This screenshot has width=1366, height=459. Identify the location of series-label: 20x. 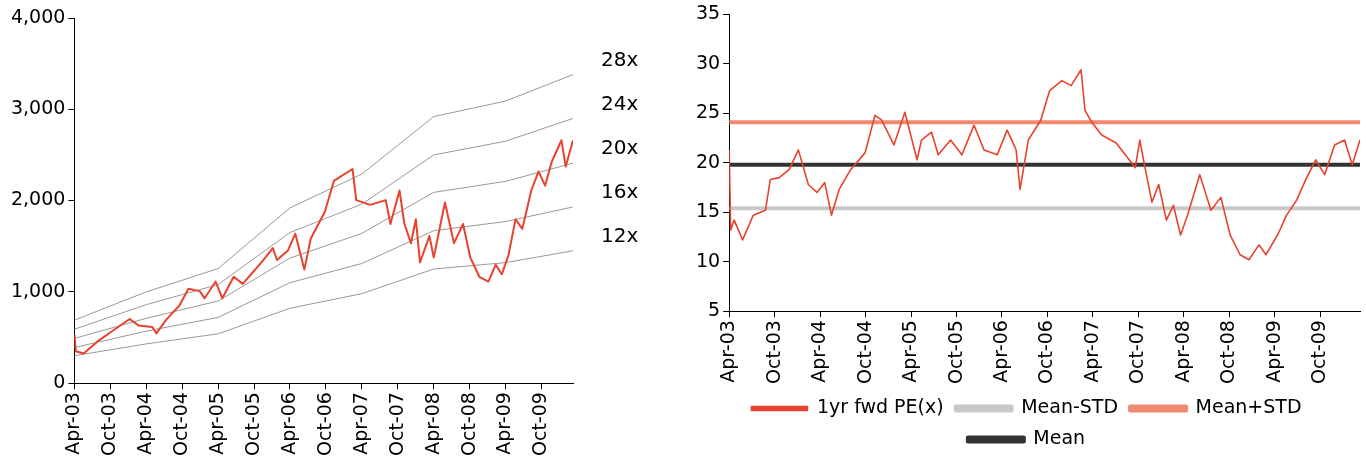
(620, 147).